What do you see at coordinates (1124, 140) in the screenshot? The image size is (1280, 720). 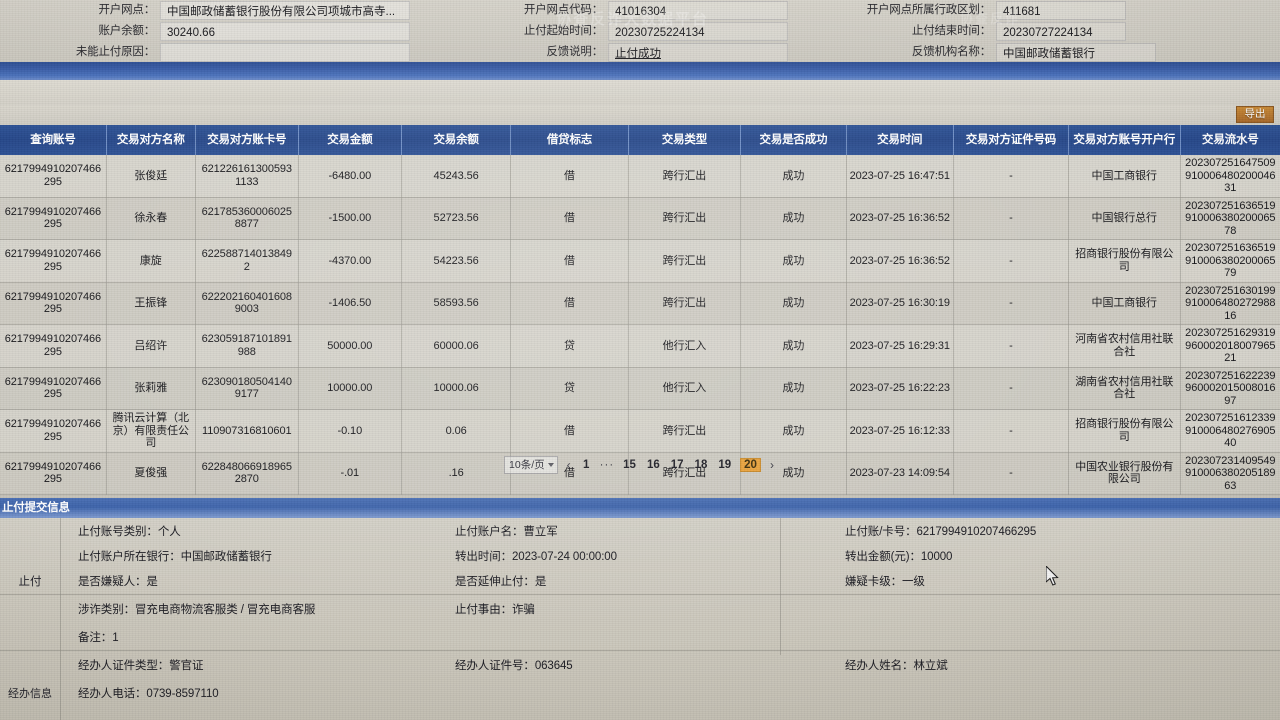 I see `col-header-counterparty-bank: 交易对方账号开户行` at bounding box center [1124, 140].